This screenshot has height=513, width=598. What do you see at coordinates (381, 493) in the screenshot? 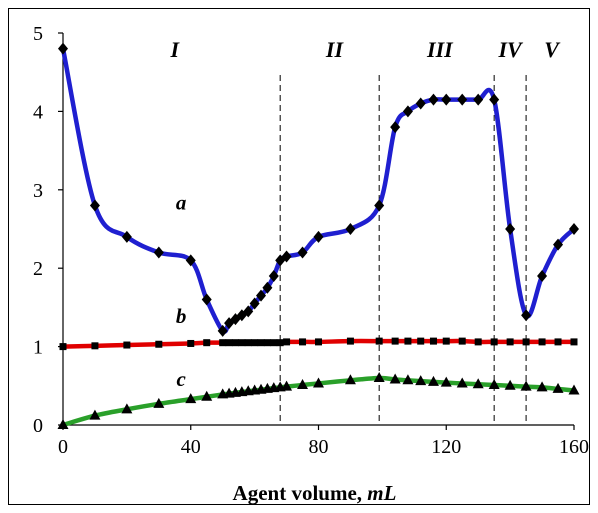
I see `x-axis-title-unit: mL` at bounding box center [381, 493].